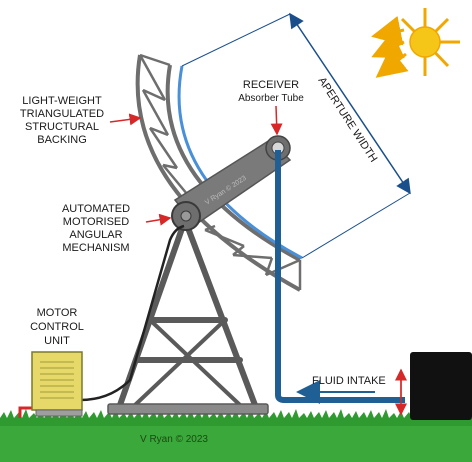 The height and width of the screenshot is (462, 472). I want to click on mechanism-label: AUTOMATED MOTORISED ANGULAR MECHANISM, so click(96, 228).